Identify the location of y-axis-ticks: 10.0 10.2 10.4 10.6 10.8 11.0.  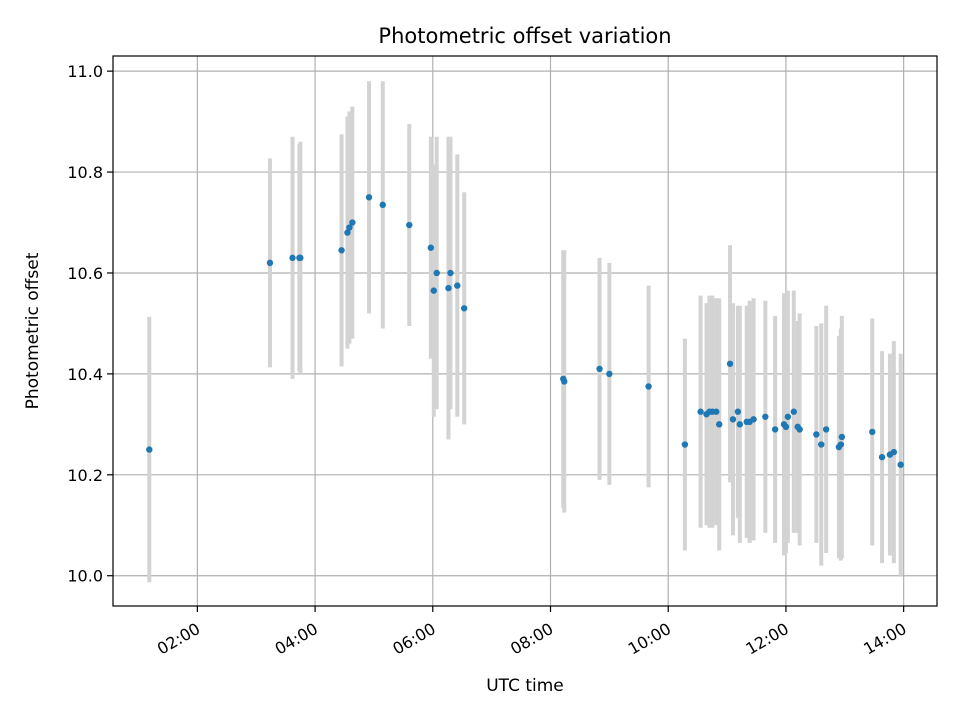
(90, 324).